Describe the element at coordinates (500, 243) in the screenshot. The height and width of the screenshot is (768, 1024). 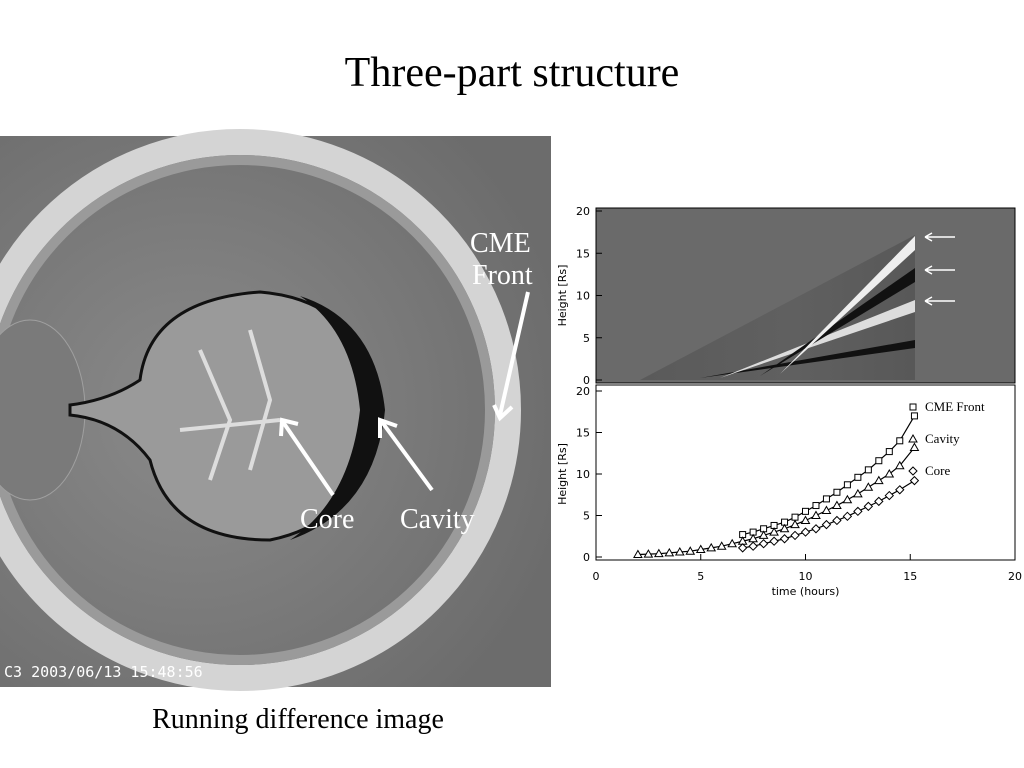
I see `image-label: CME` at that location.